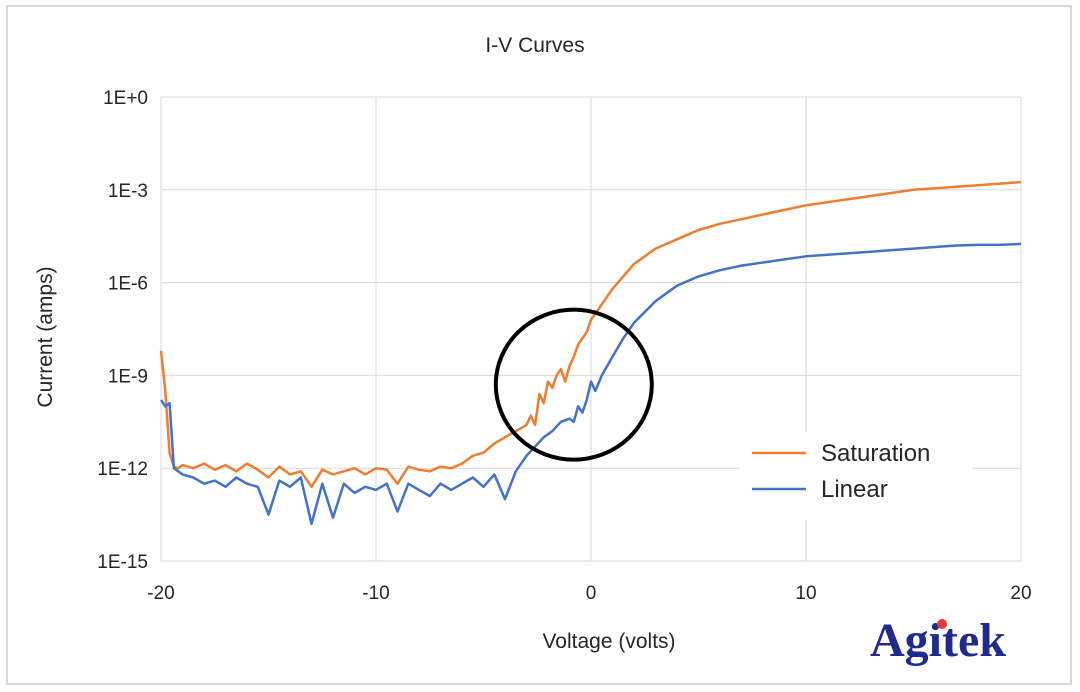 The width and height of the screenshot is (1080, 692). I want to click on y-tick-label: 1E+0, so click(125, 98).